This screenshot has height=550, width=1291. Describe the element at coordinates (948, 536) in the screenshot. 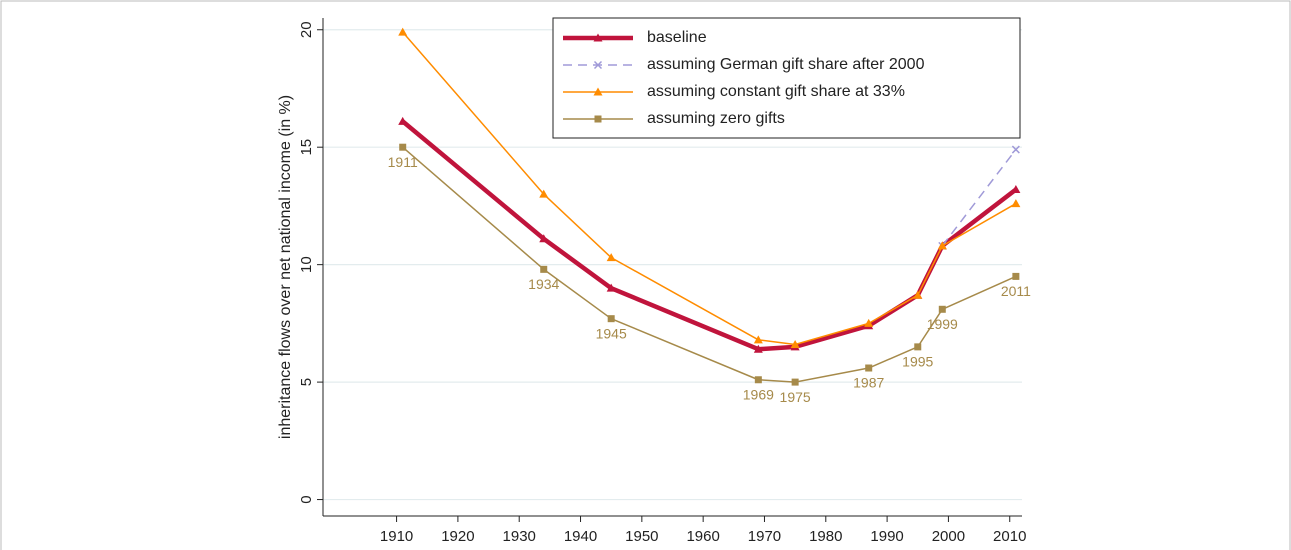

I see `x-tick-label: 2000` at that location.